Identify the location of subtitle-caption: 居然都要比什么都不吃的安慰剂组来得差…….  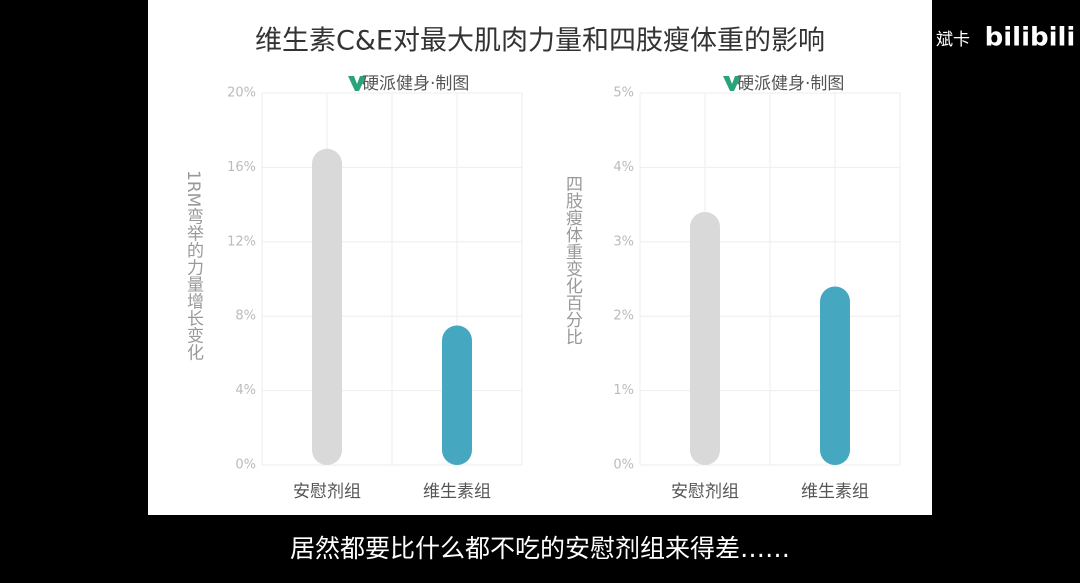
(540, 548).